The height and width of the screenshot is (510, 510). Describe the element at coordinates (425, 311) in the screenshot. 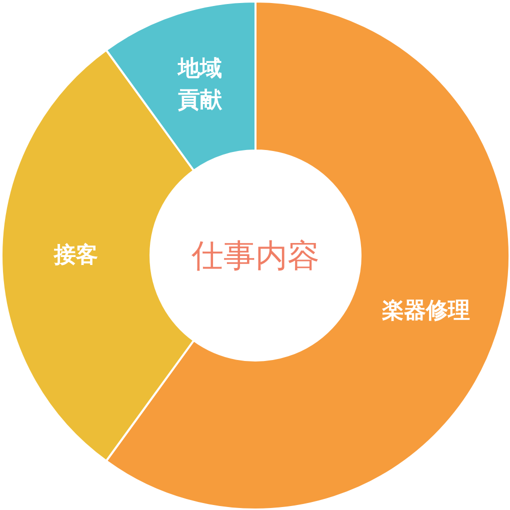

I see `slice-label: 楽器修理` at that location.